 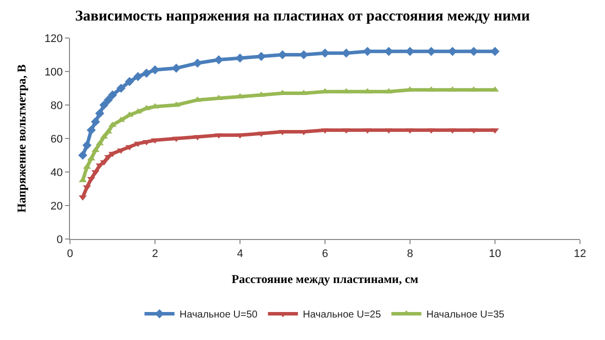 I want to click on x-tick-label: 12, so click(x=580, y=254).